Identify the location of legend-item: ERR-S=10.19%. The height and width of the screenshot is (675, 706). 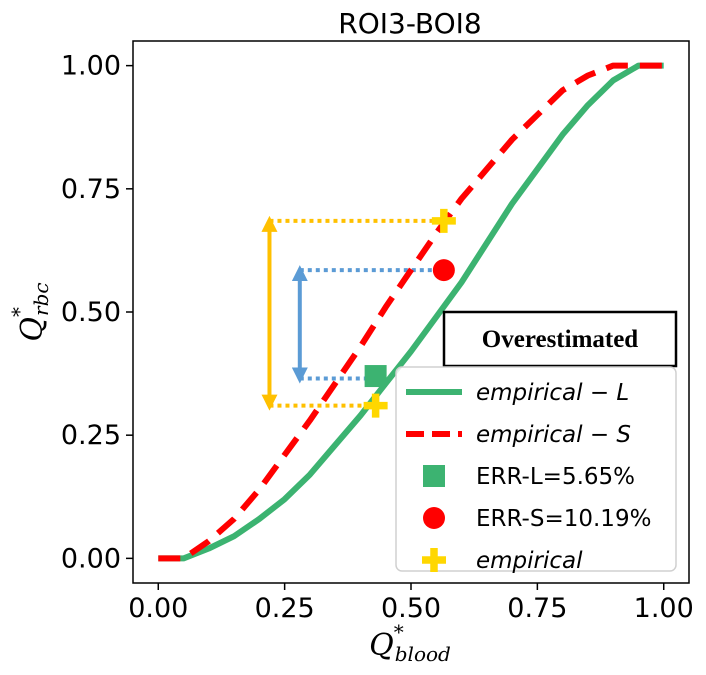
(537, 519).